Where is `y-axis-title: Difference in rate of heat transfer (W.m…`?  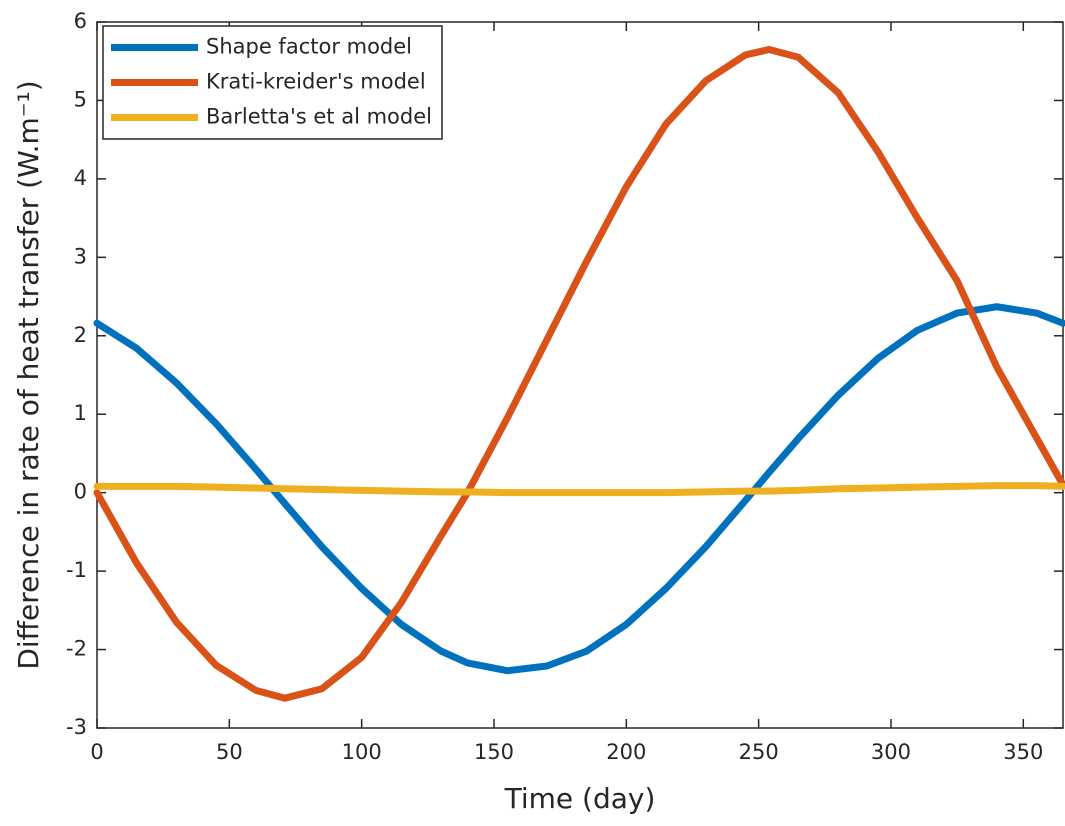
y-axis-title: Difference in rate of heat transfer (W.m… is located at coordinates (28, 374).